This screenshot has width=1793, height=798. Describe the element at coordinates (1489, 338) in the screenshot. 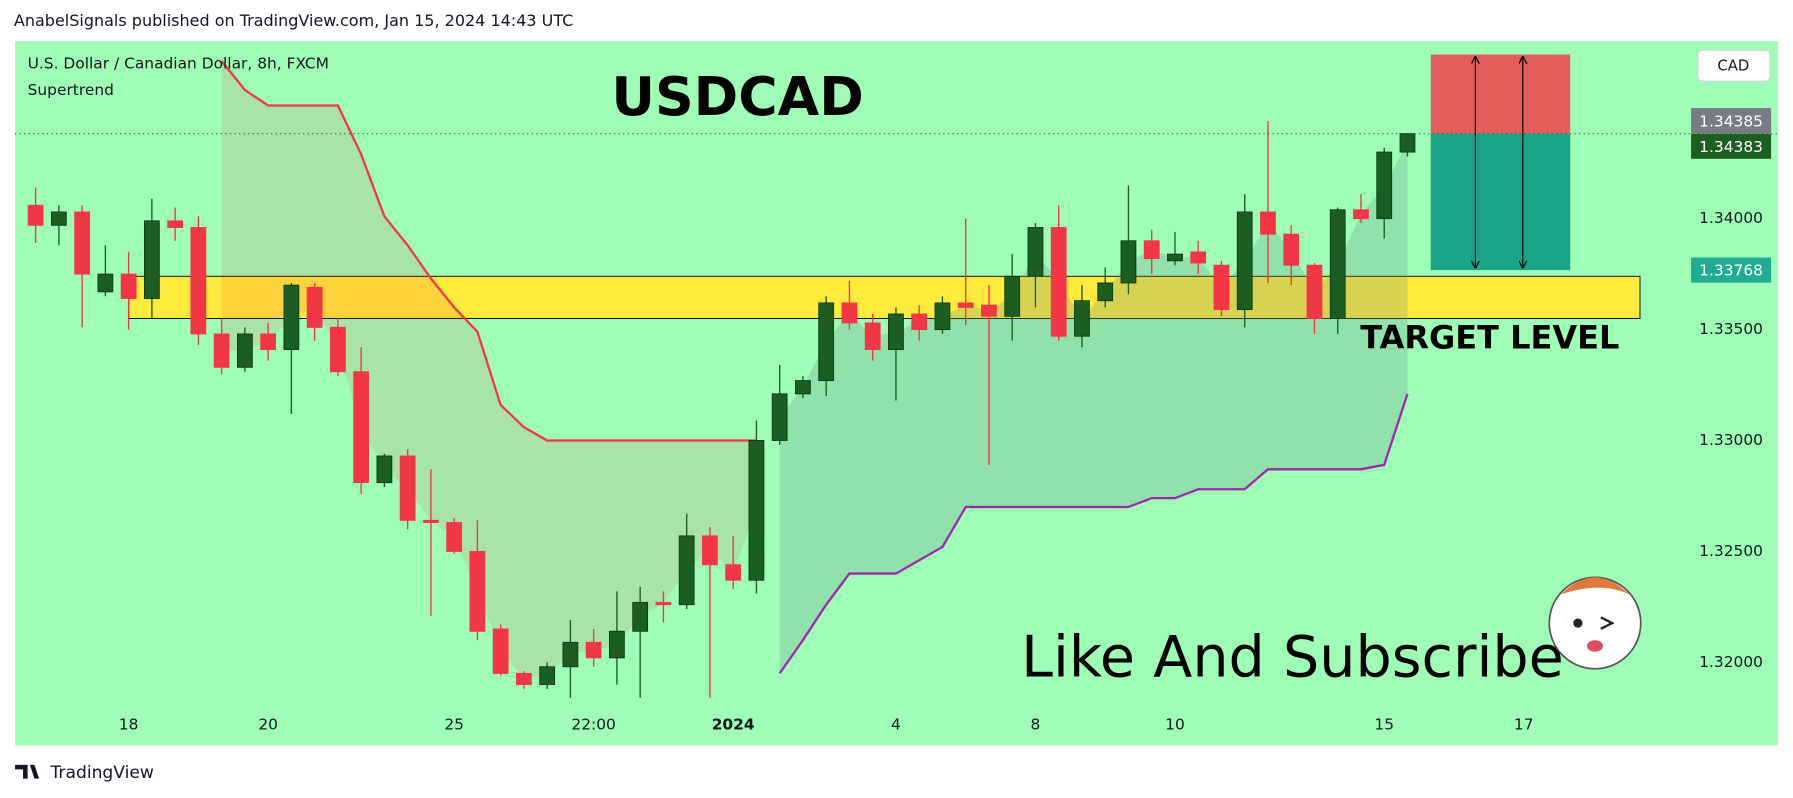

I see `target-label: TARGET LEVEL` at that location.